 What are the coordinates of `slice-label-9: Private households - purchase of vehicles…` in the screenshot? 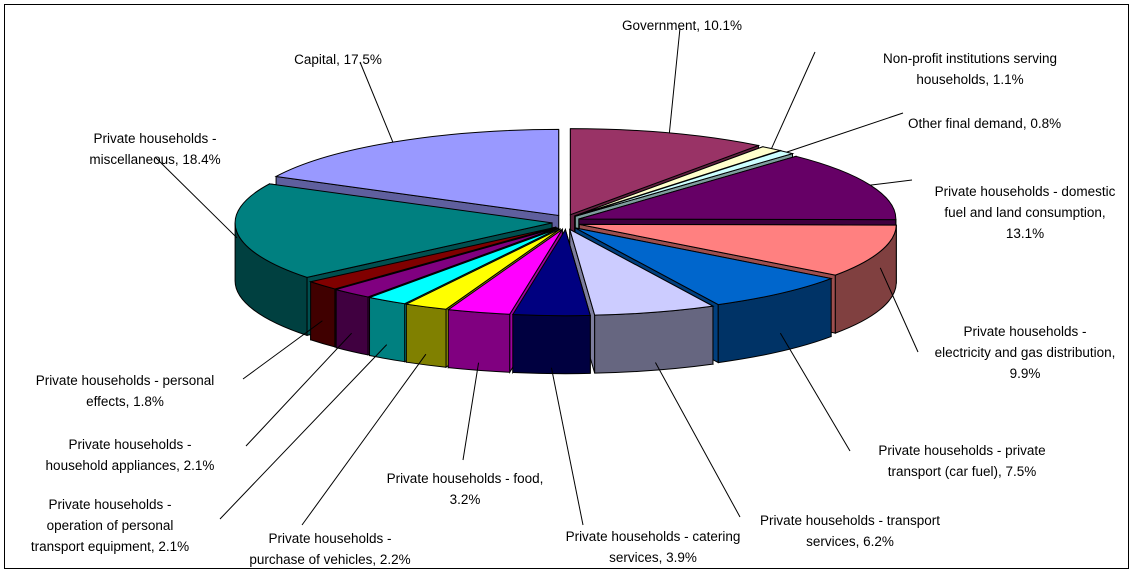 It's located at (329, 549).